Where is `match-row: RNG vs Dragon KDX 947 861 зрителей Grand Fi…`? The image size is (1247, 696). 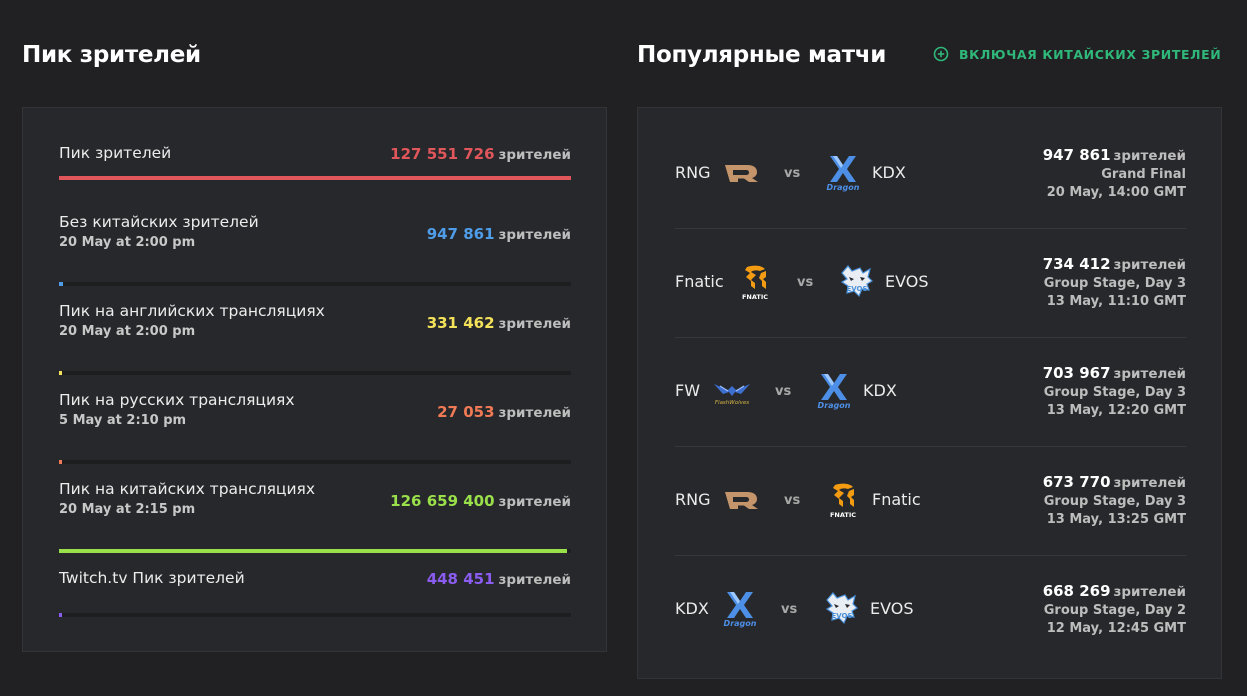 match-row: RNG vs Dragon KDX 947 861 зрителей Grand Fi… is located at coordinates (930, 174).